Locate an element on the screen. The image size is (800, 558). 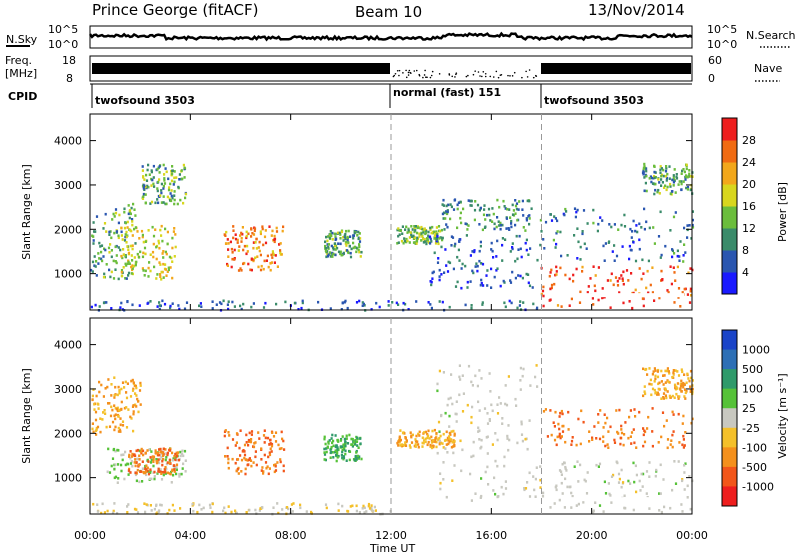
nave-dot is located at coordinates (439, 74).